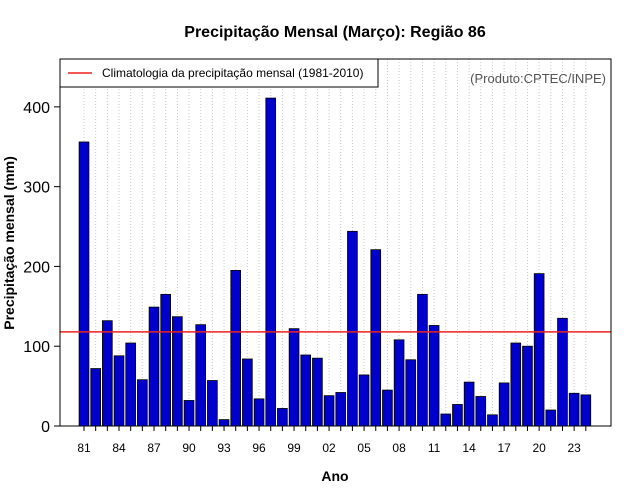 This screenshot has height=500, width=640. What do you see at coordinates (574, 448) in the screenshot?
I see `x-tick-label-23: 23` at bounding box center [574, 448].